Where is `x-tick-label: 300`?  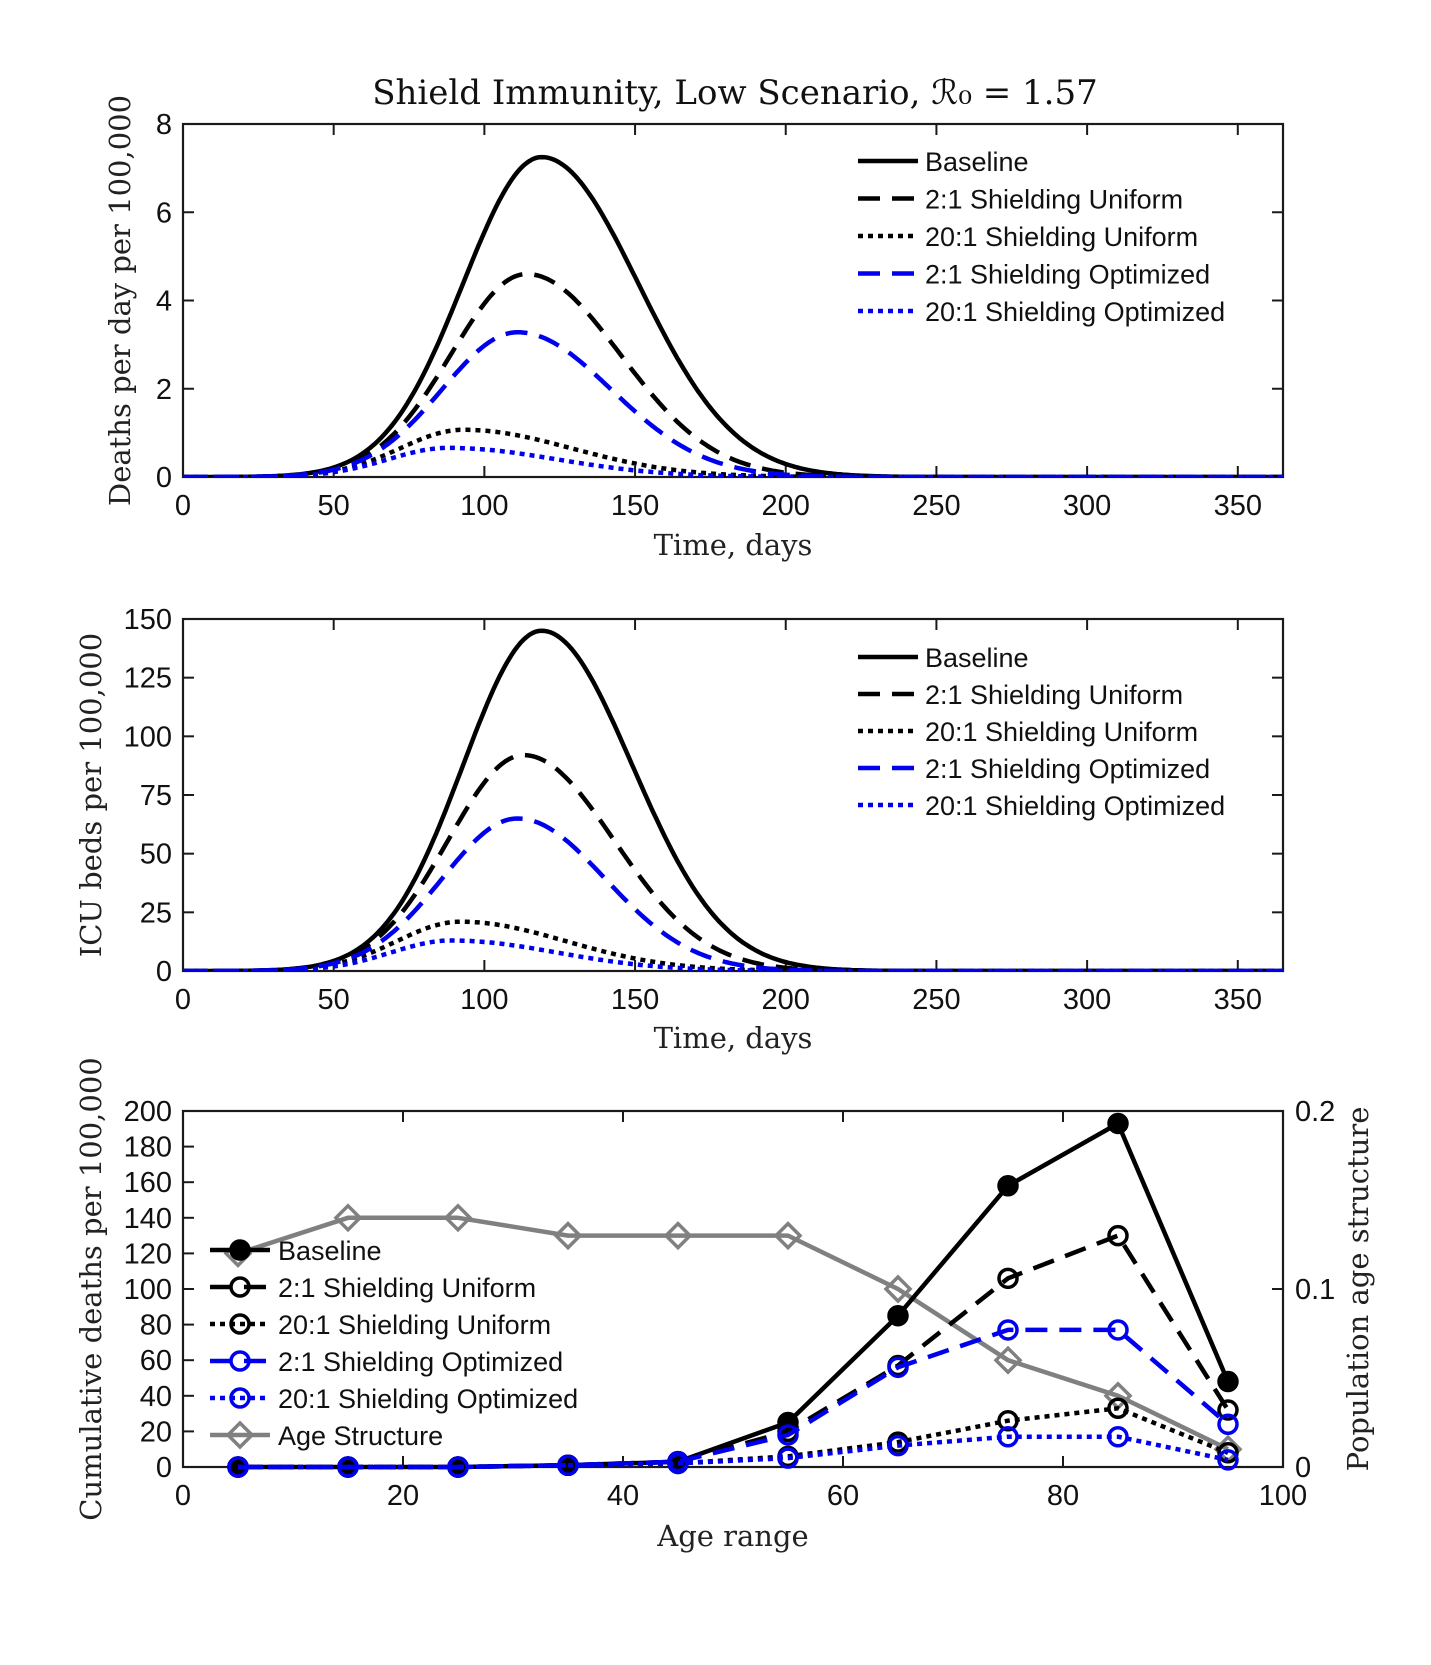
x-tick-label: 300 is located at coordinates (1087, 1000).